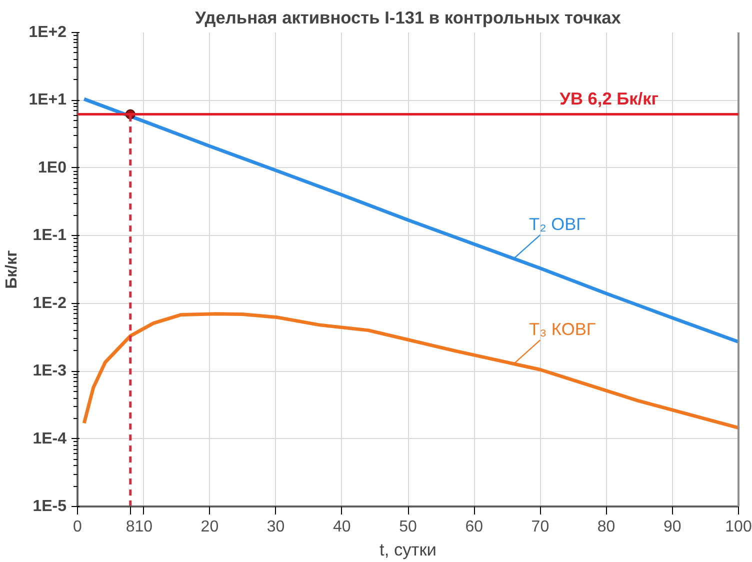  I want to click on y-tick-label: 1E+1, so click(47, 100).